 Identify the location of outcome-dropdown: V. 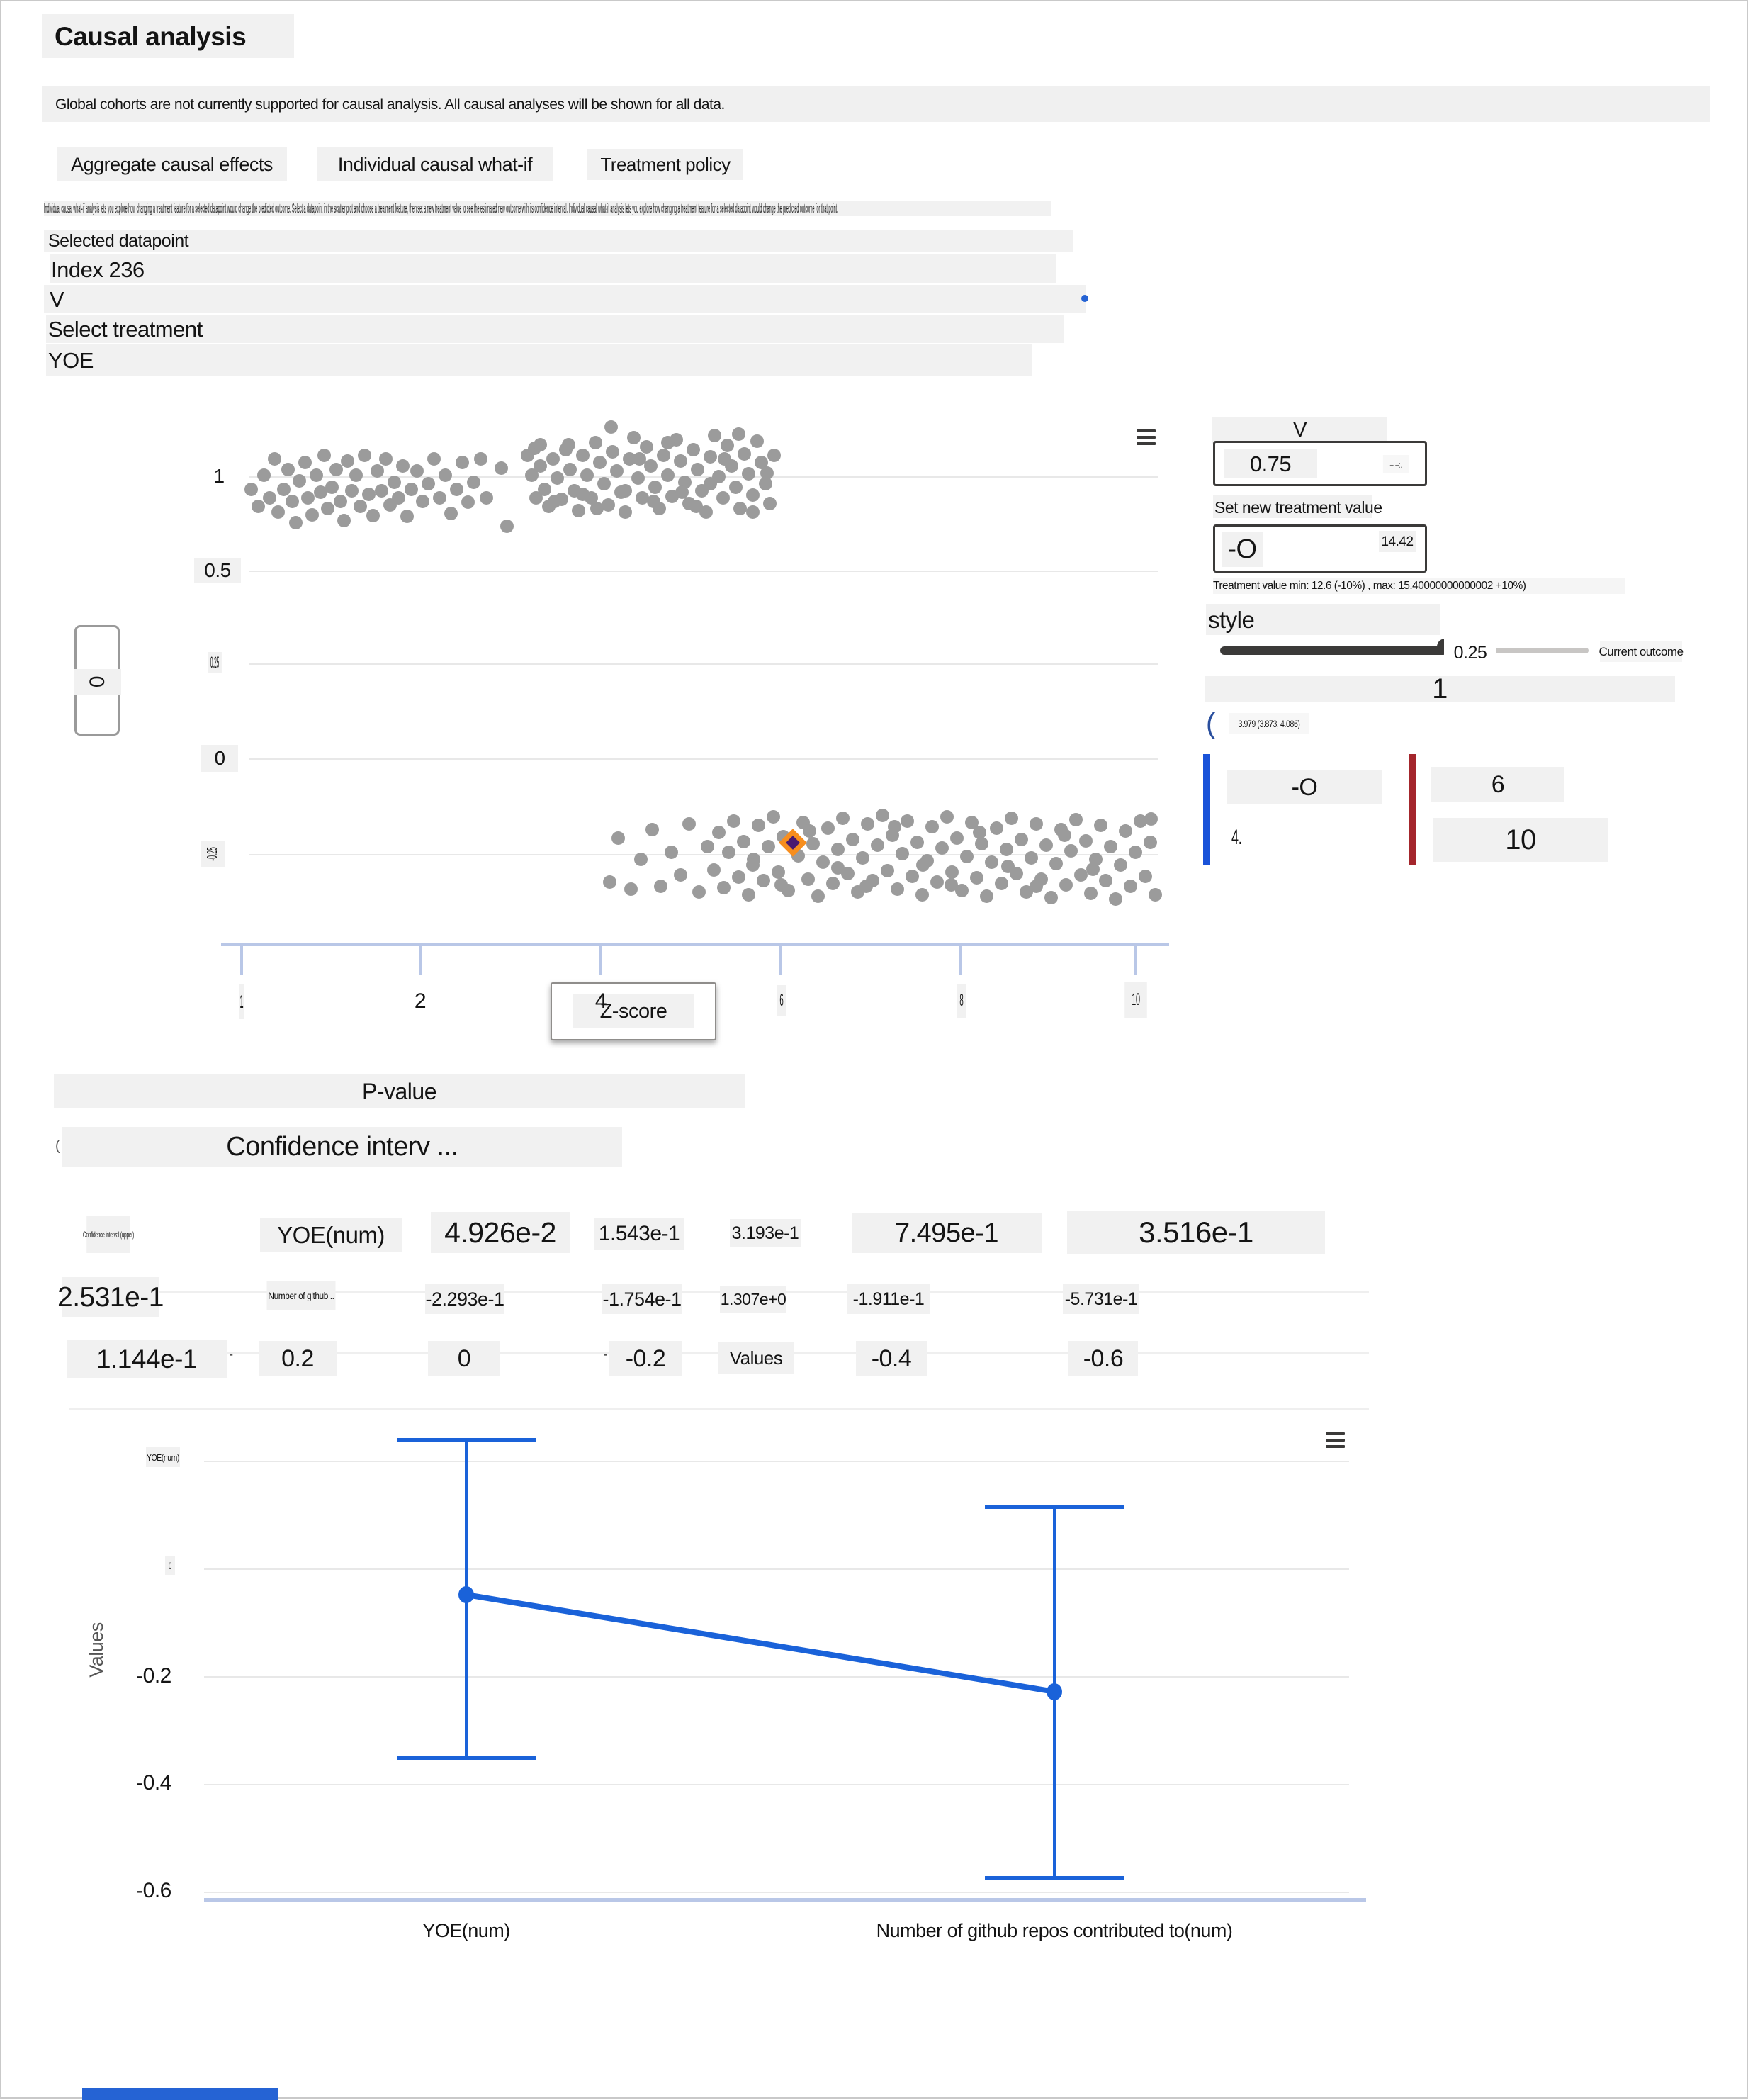
(57, 299).